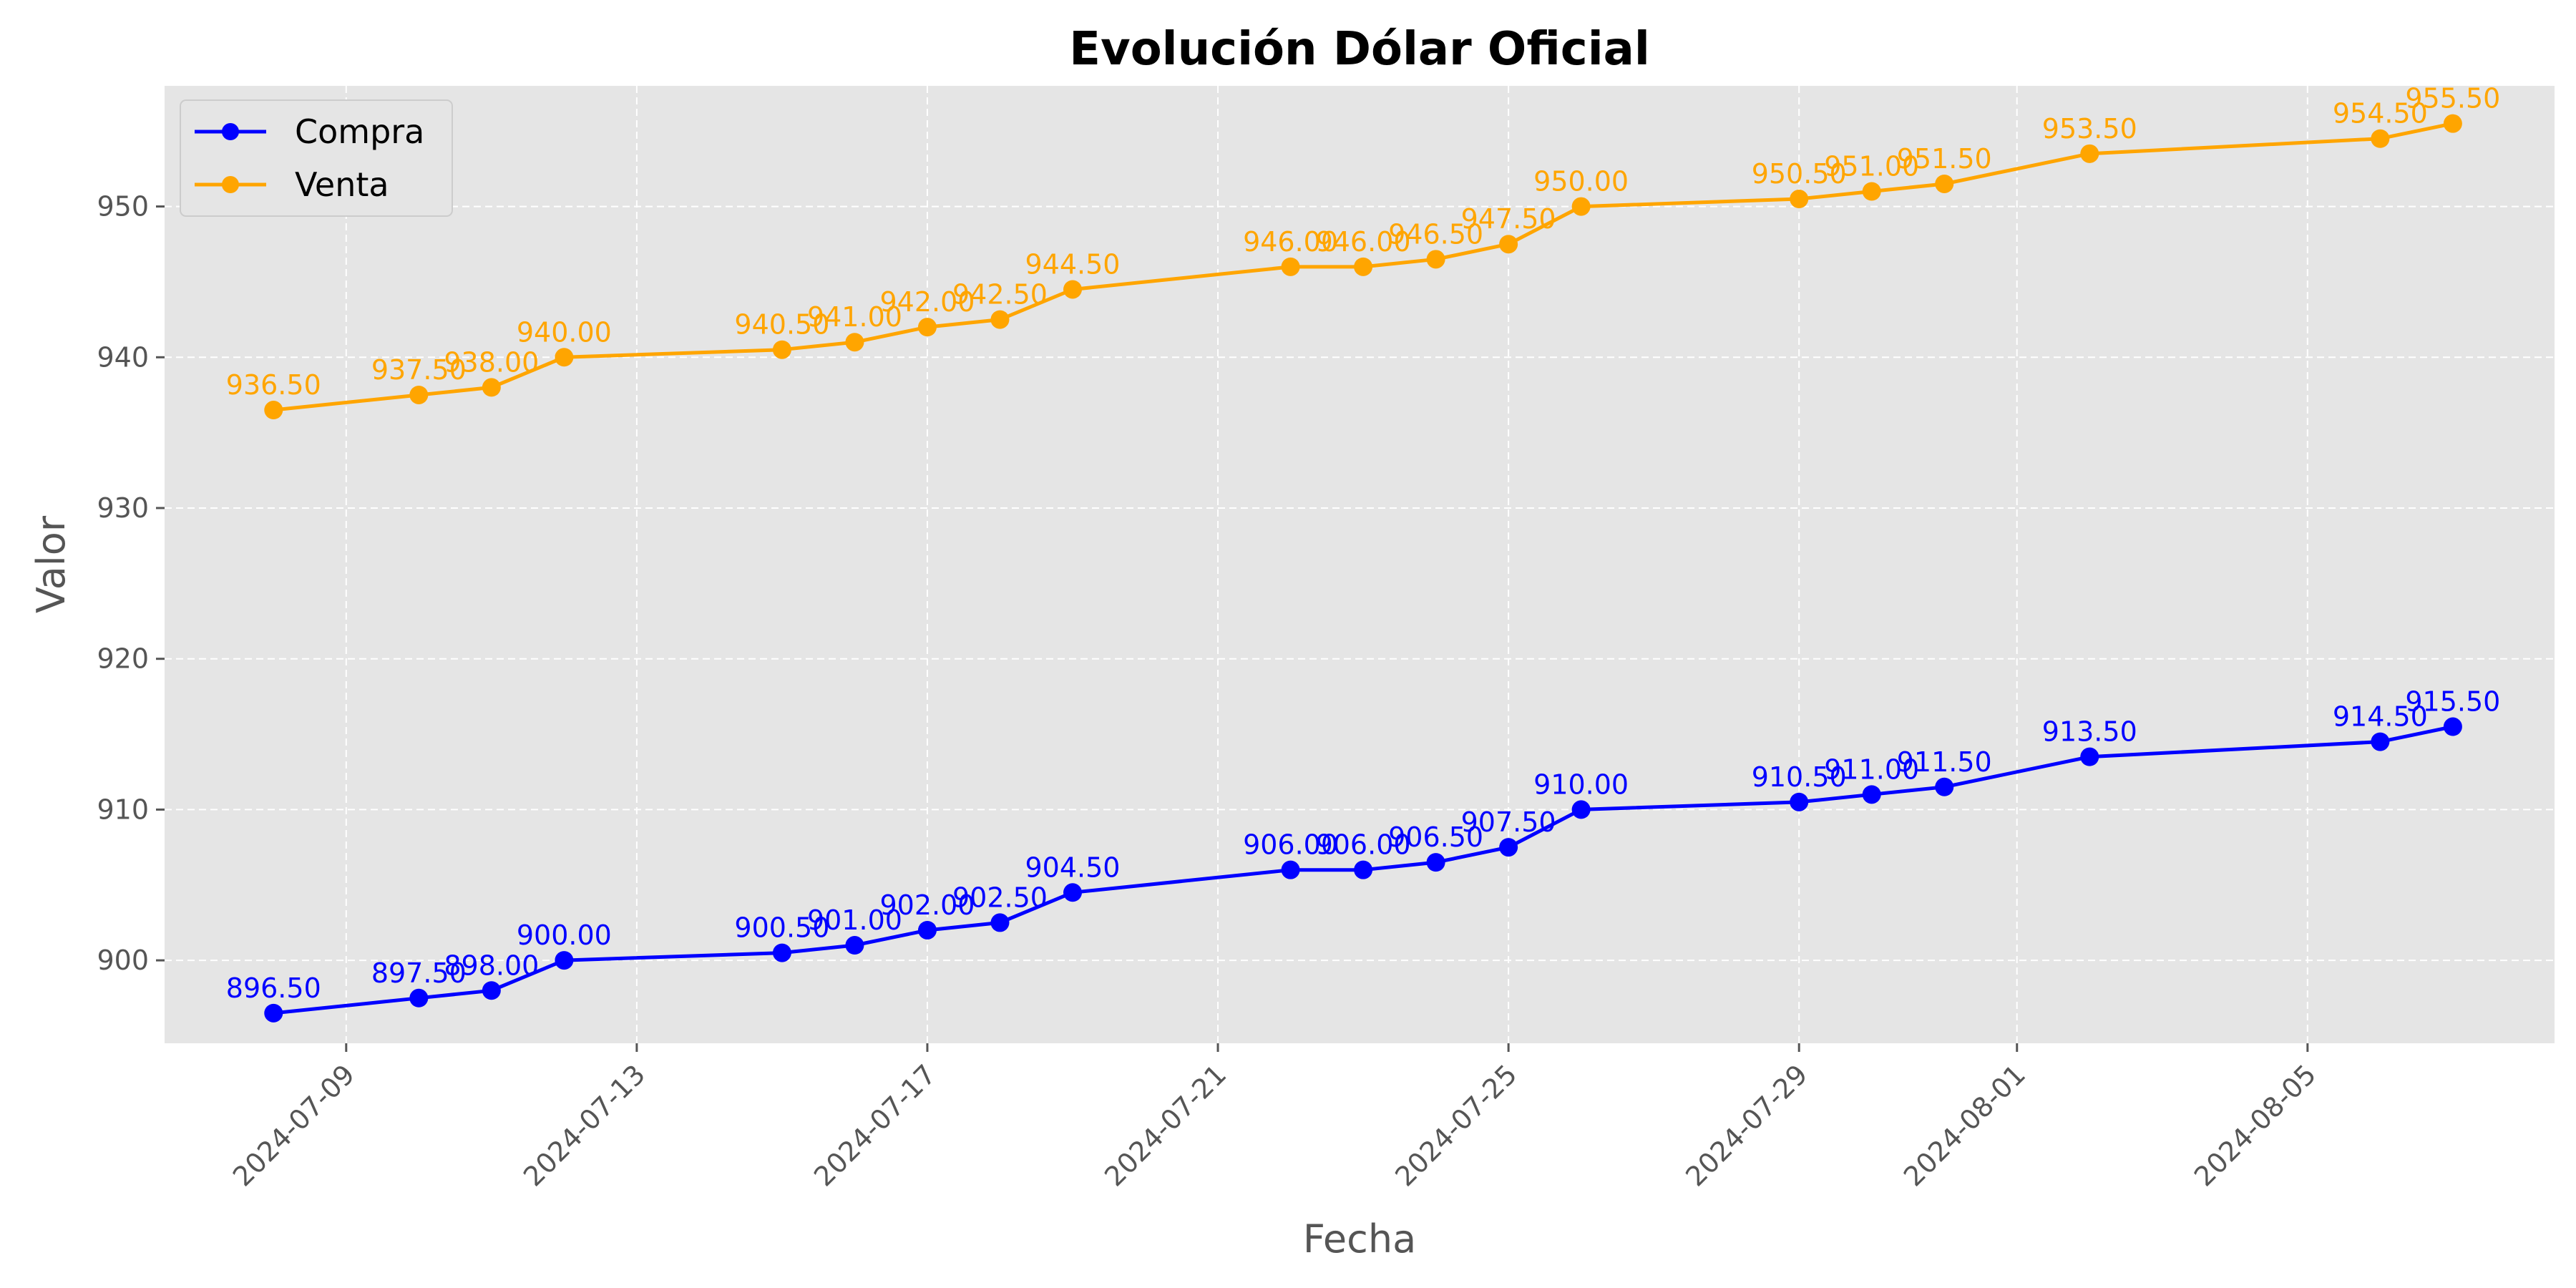 This screenshot has width=2576, height=1288. What do you see at coordinates (1508, 822) in the screenshot?
I see `data-label: 907.50` at bounding box center [1508, 822].